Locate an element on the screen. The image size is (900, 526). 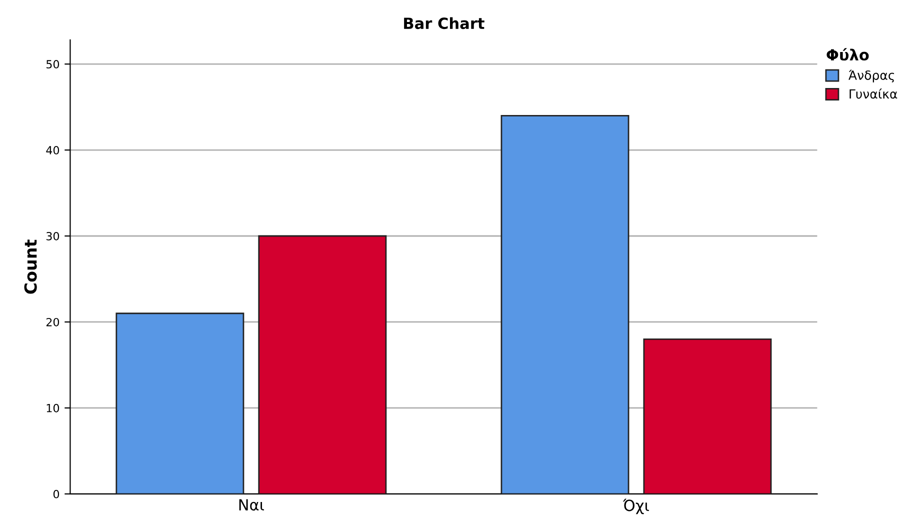
y-axis-title: Count is located at coordinates (30, 267).